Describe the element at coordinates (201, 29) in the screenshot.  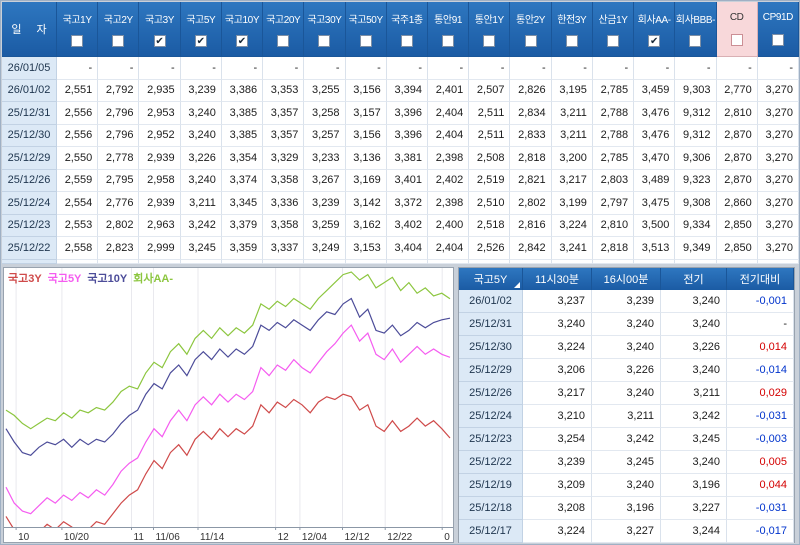
I see `column-header-국고5Y: 국고5Y ✔` at that location.